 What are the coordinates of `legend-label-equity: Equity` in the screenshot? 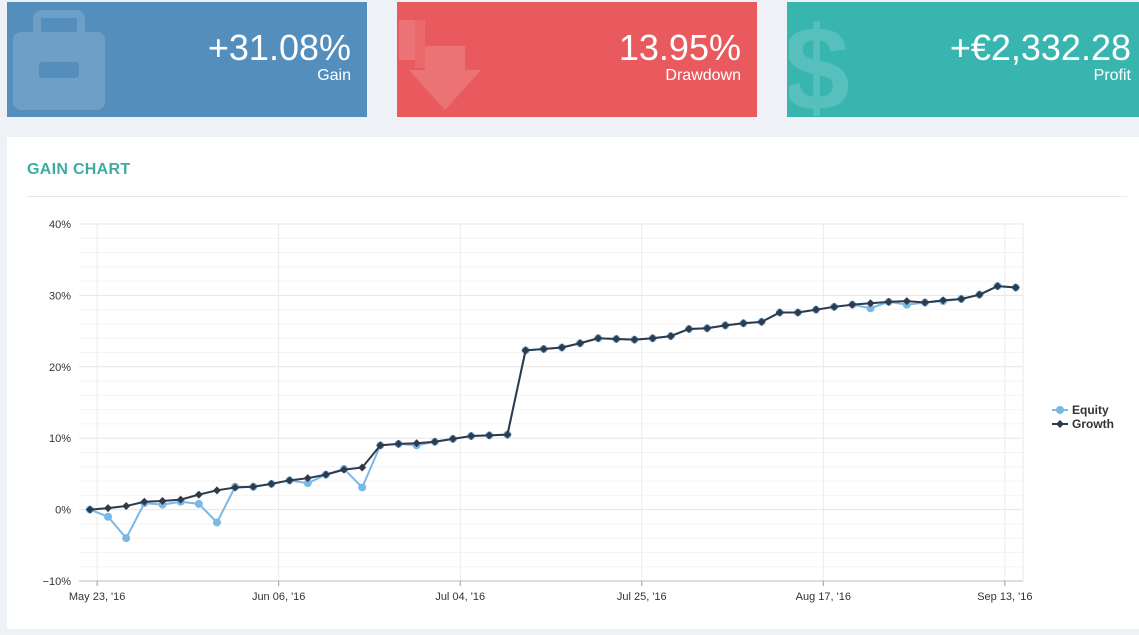 It's located at (1090, 410).